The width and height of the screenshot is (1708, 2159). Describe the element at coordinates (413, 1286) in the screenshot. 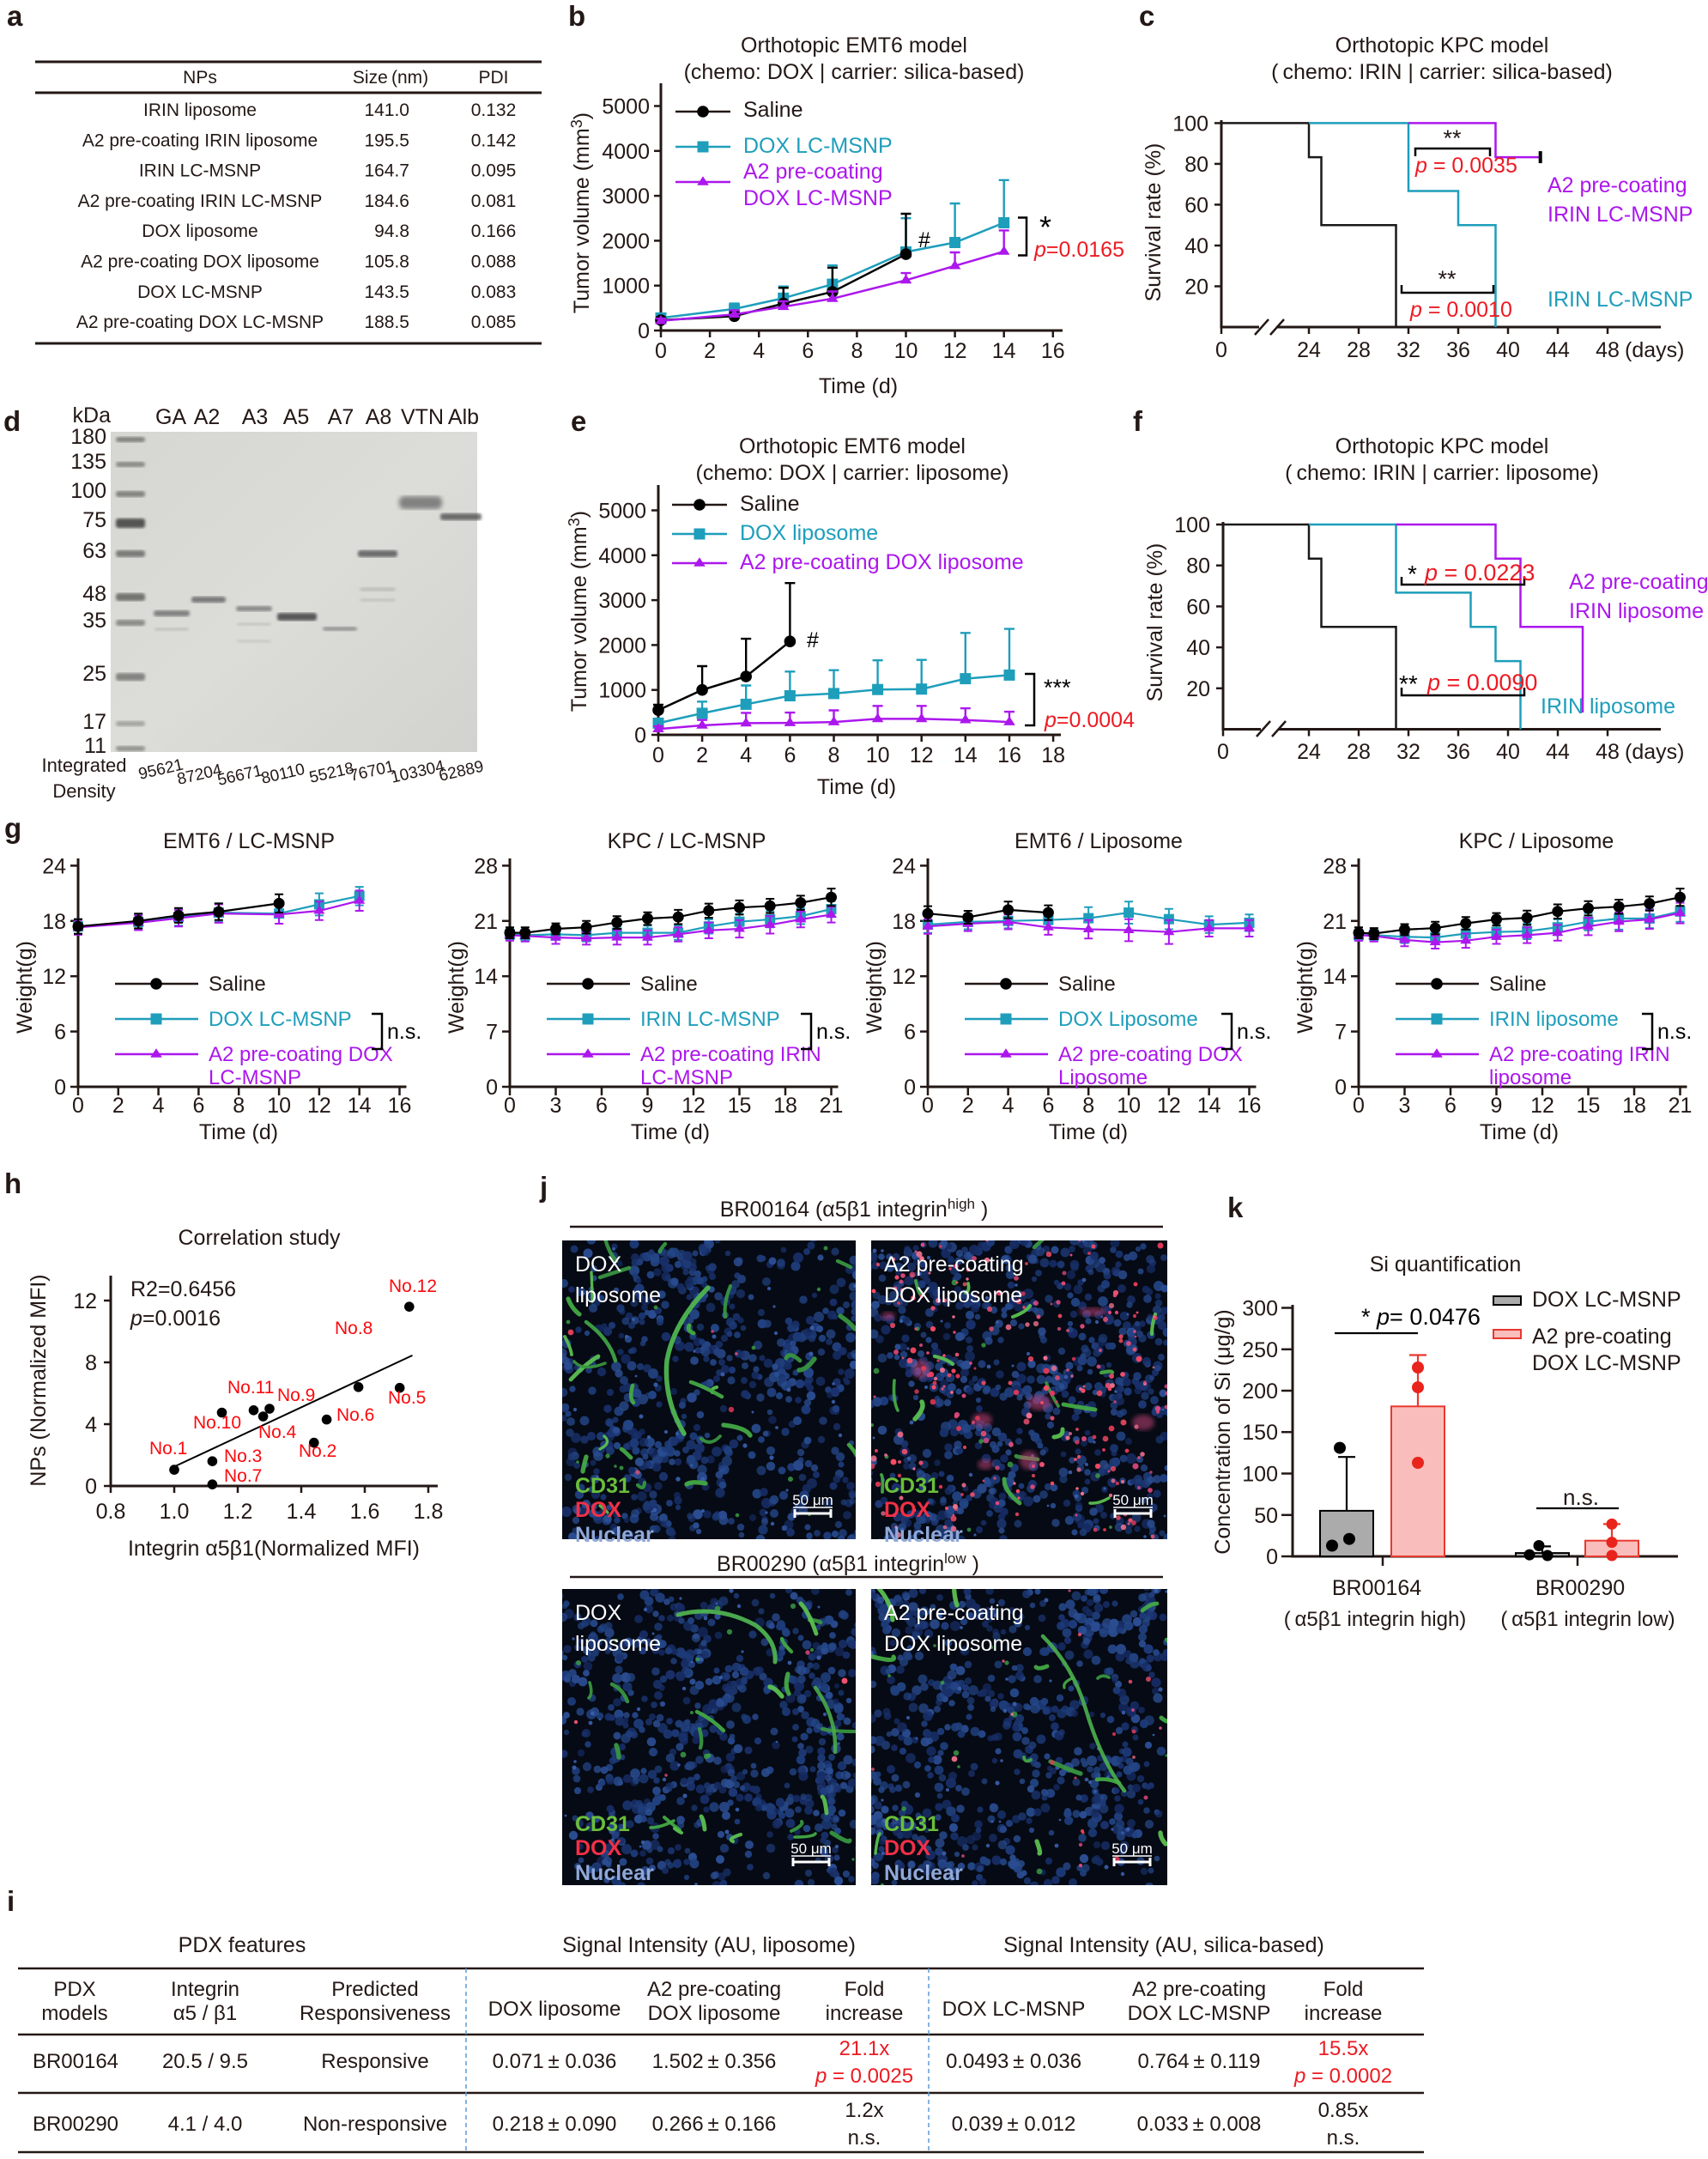

I see `svg-text: No.12` at that location.